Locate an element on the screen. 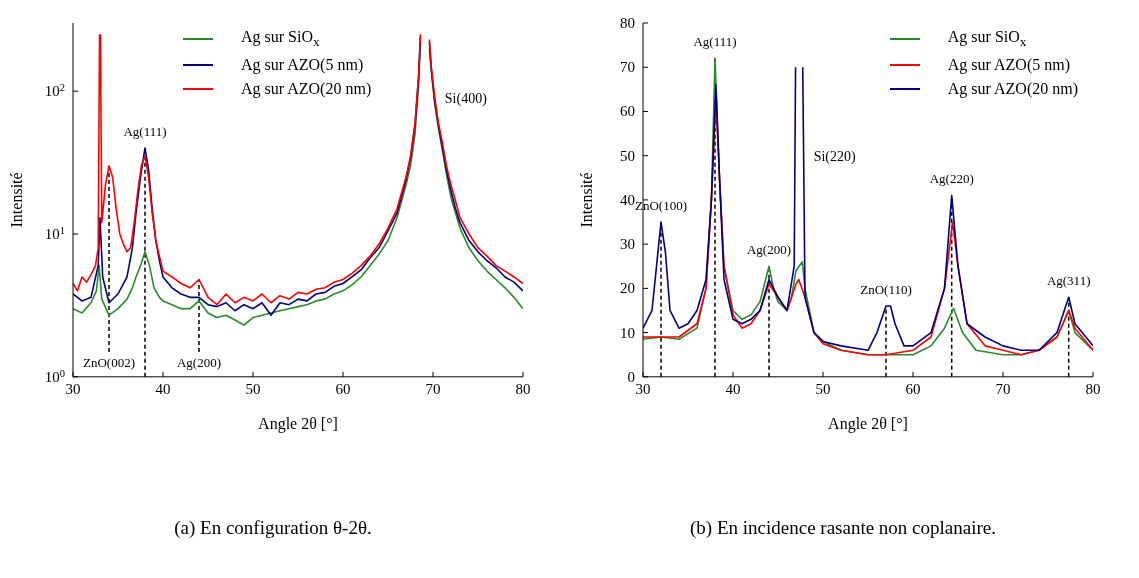 This screenshot has width=1139, height=578. y-tick-label: 30 is located at coordinates (627, 244).